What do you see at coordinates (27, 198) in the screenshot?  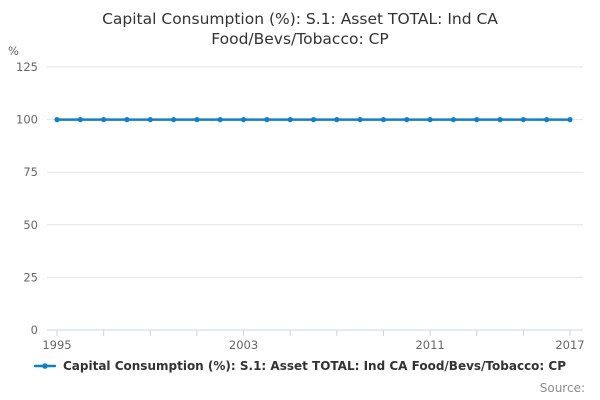 I see `y-axis-tick-labels: 0 25 50 75 100 125` at bounding box center [27, 198].